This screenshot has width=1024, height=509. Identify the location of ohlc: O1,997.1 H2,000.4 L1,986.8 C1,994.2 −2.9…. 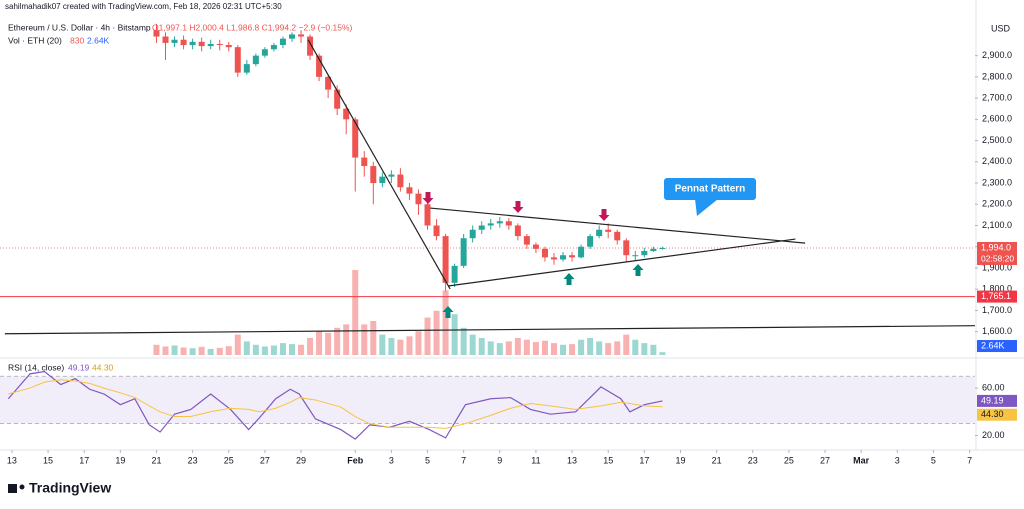
(252, 27).